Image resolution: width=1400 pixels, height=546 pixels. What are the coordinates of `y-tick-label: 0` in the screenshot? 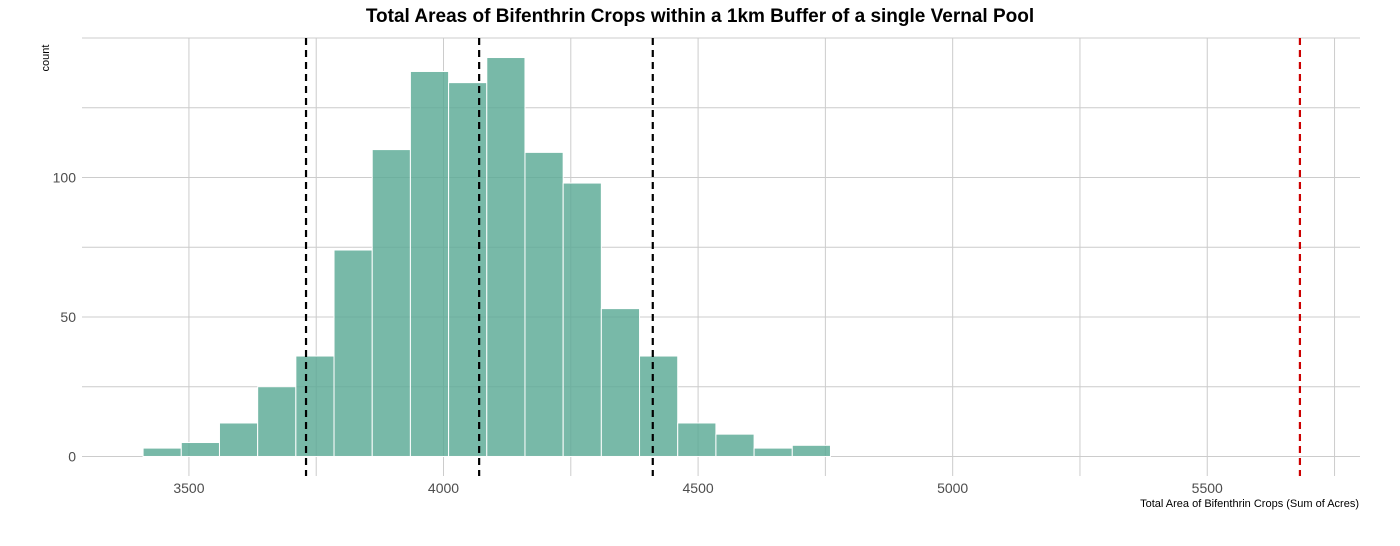 It's located at (72, 456).